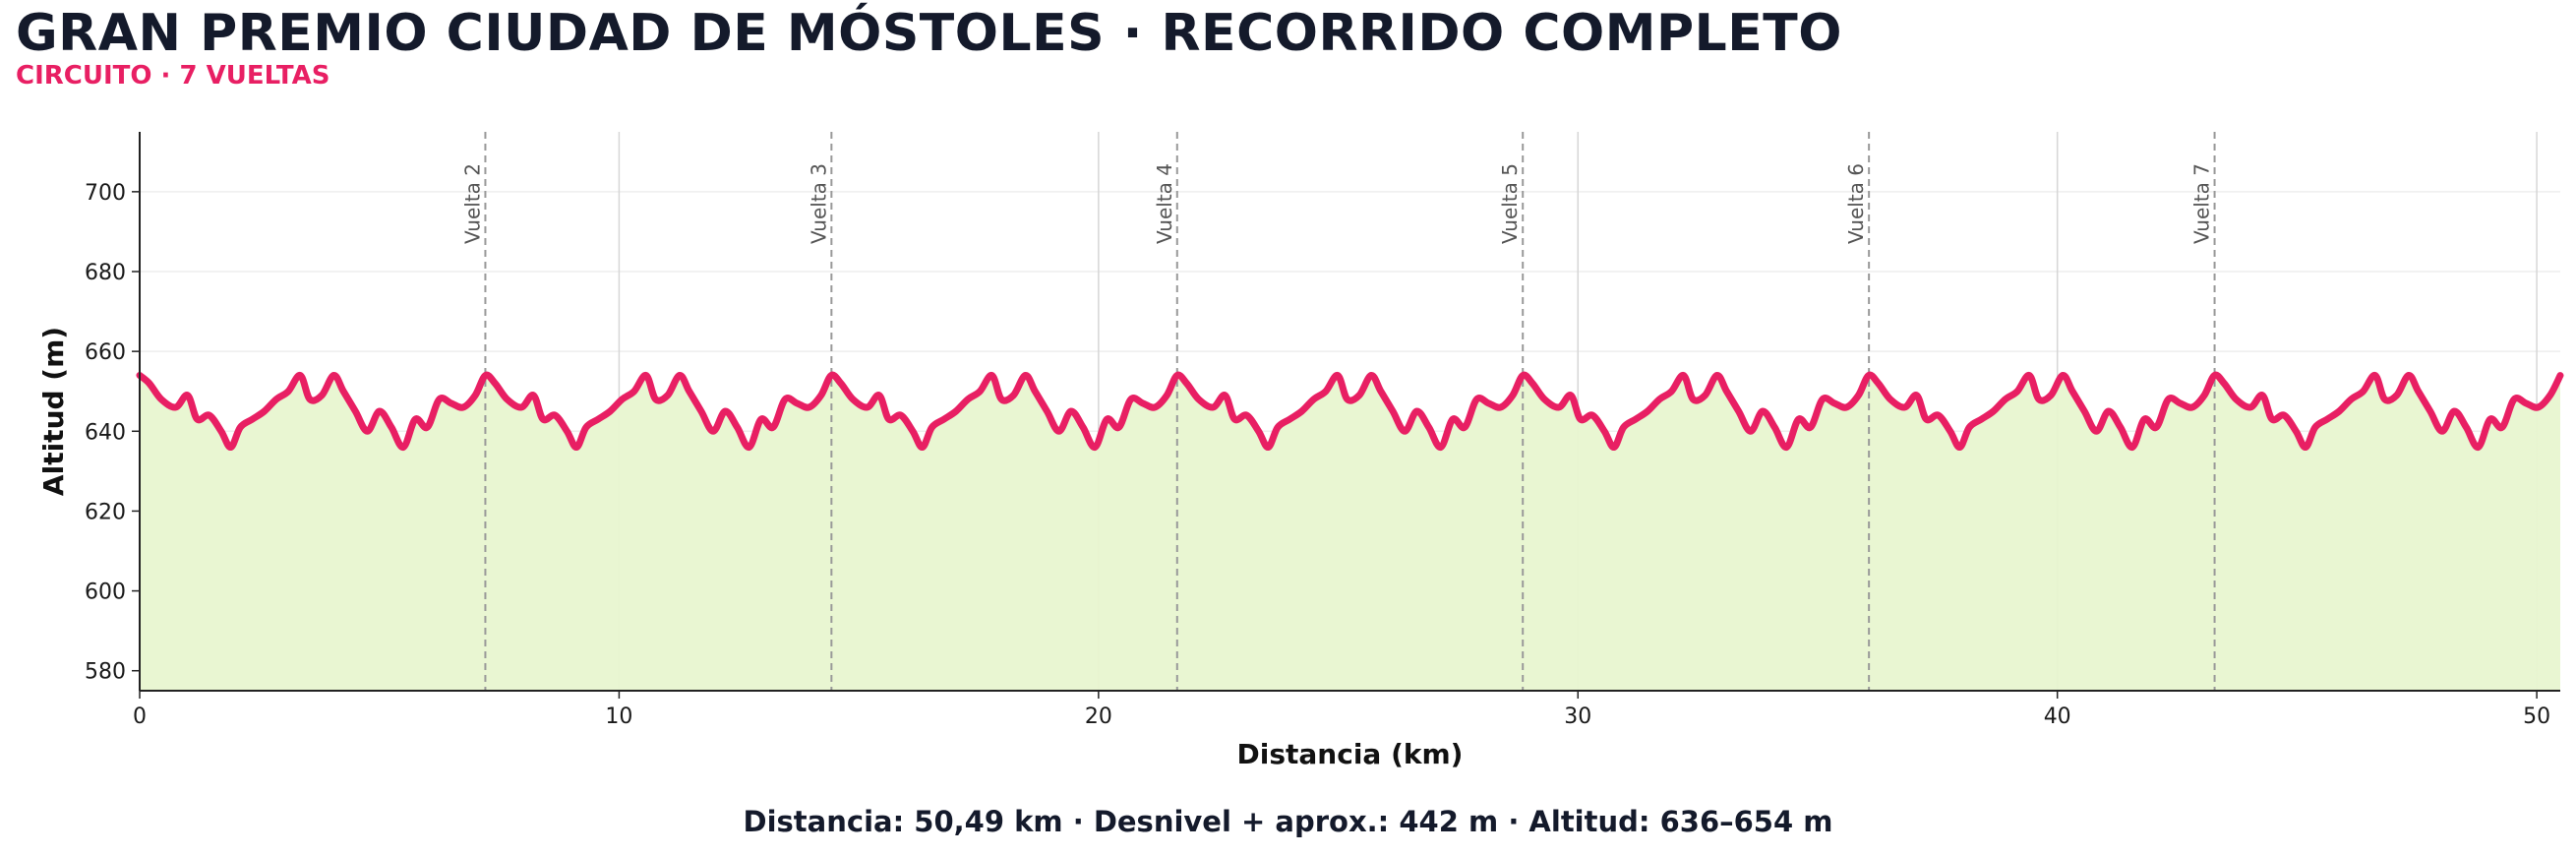  Describe the element at coordinates (1351, 754) in the screenshot. I see `x-axis-title: Distancia (km)` at that location.